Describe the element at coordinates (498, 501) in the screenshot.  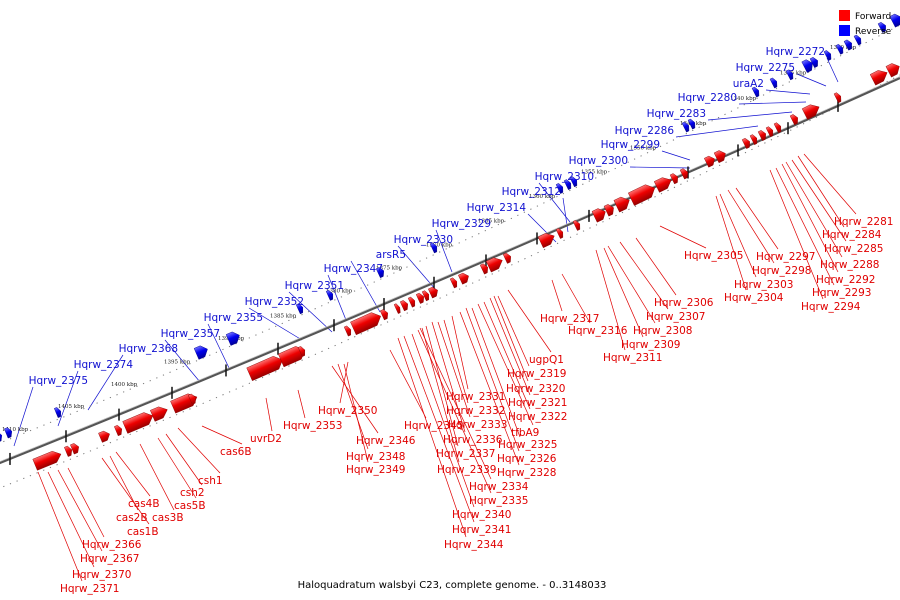
I see `gene-label-forward: Hqrw_2335` at that location.